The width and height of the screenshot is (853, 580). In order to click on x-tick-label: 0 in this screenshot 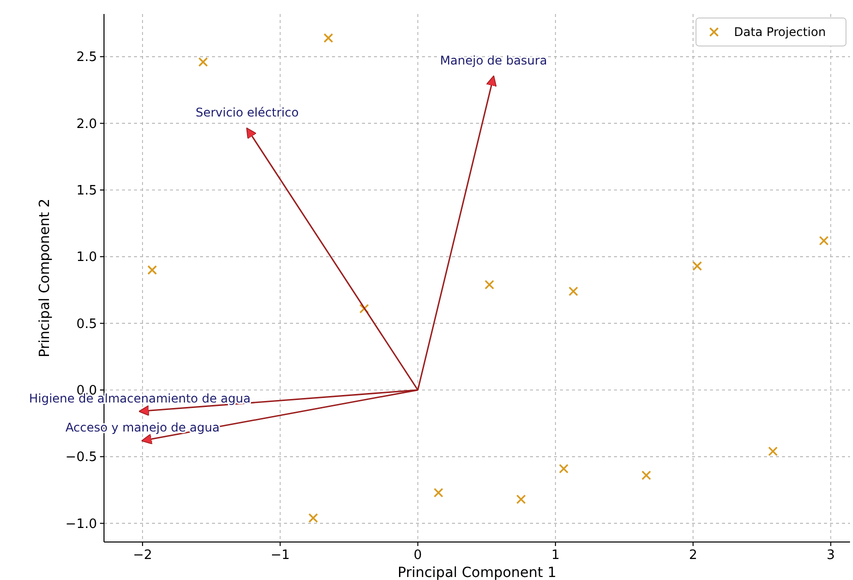, I will do `click(418, 555)`.